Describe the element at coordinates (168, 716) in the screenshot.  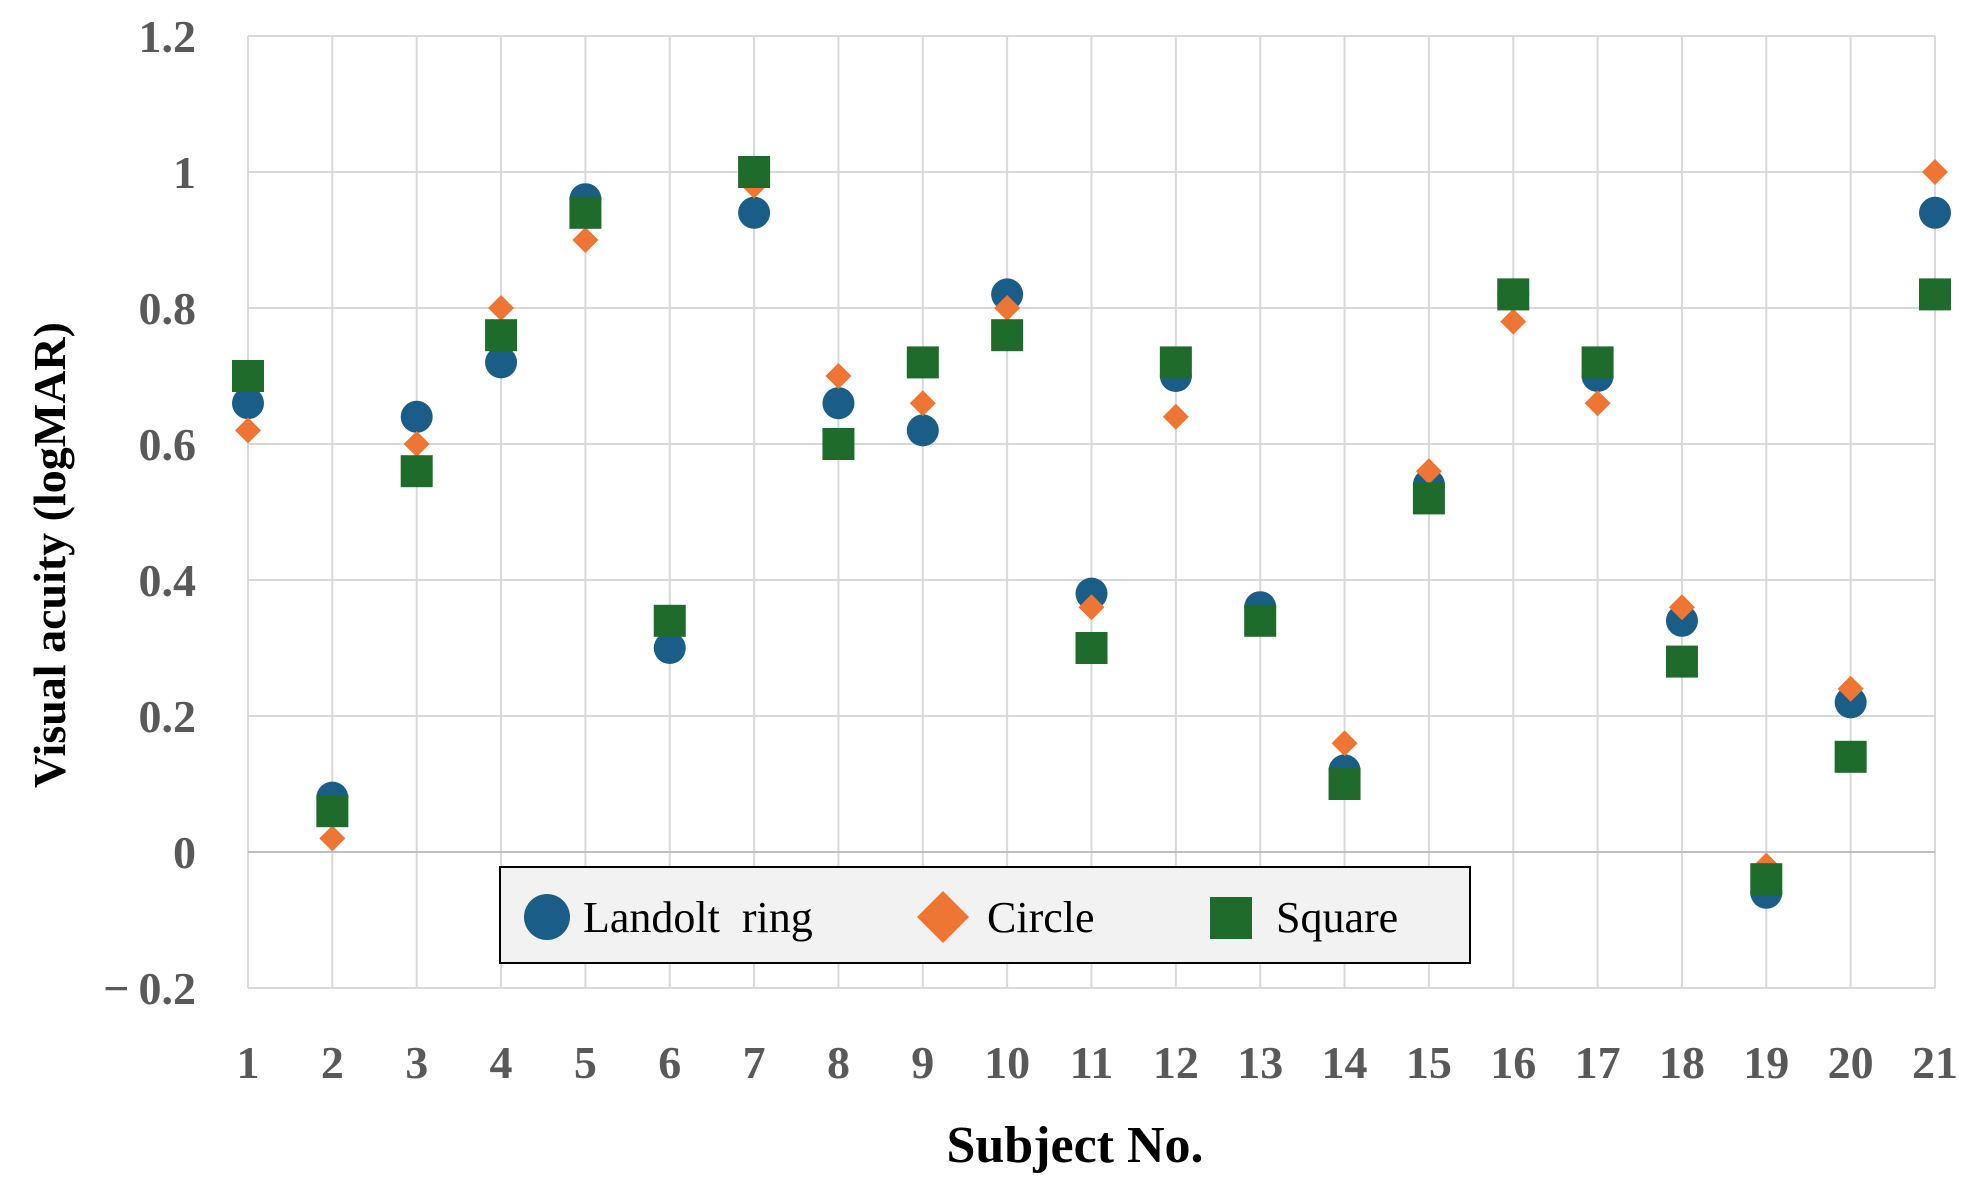
I see `y-tick-label: 0.2` at that location.